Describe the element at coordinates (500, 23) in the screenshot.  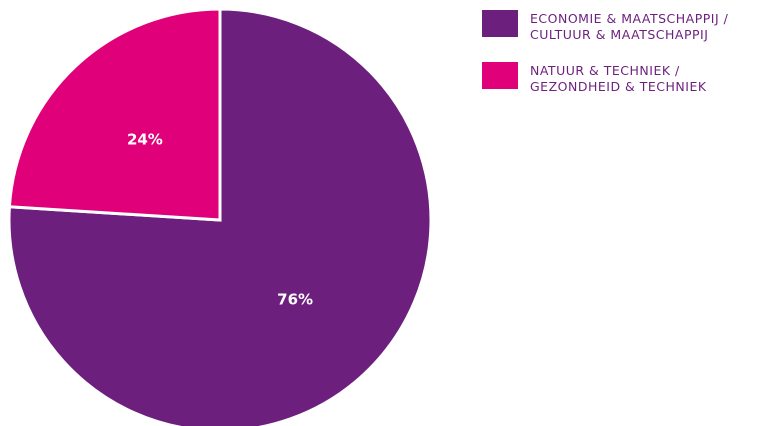
I see `legend-swatch-economie` at that location.